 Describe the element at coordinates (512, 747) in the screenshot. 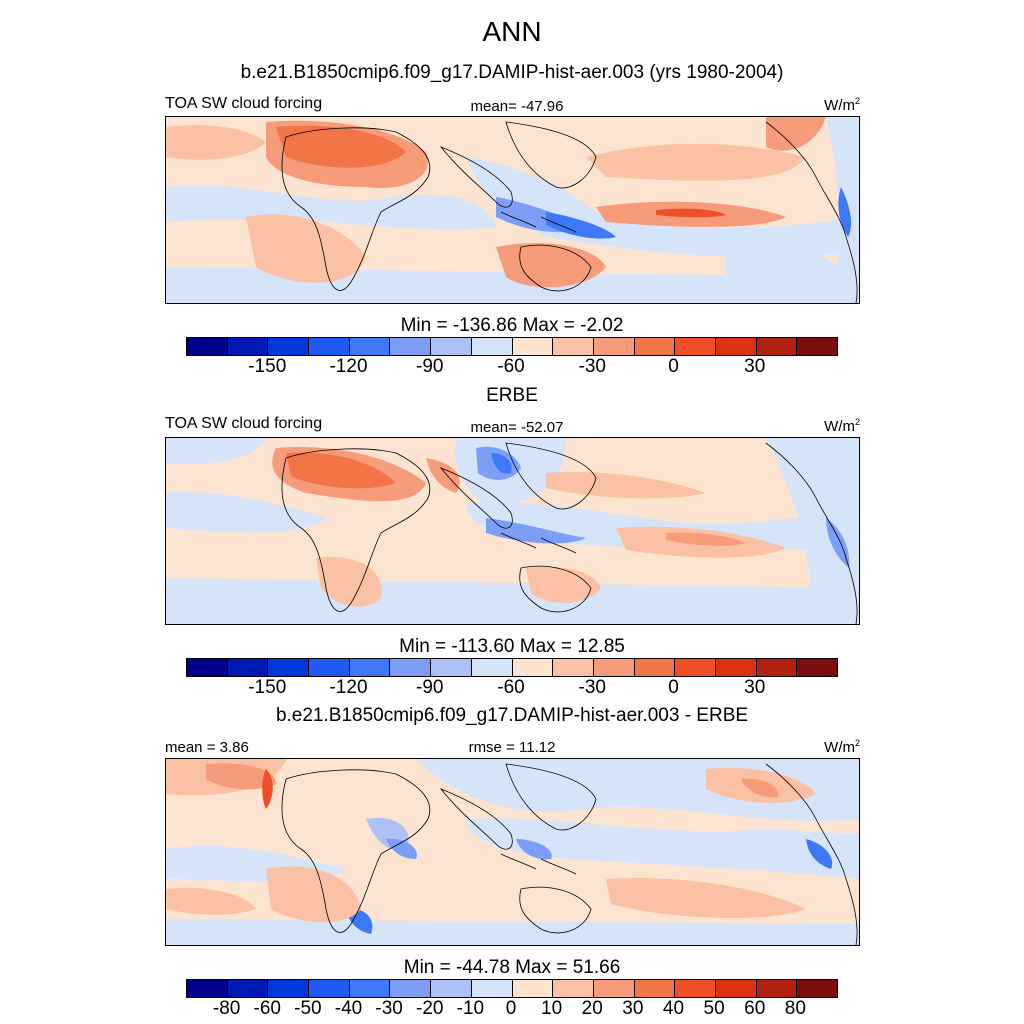

I see `panel3-rmse-label: rmse = 11.12` at that location.